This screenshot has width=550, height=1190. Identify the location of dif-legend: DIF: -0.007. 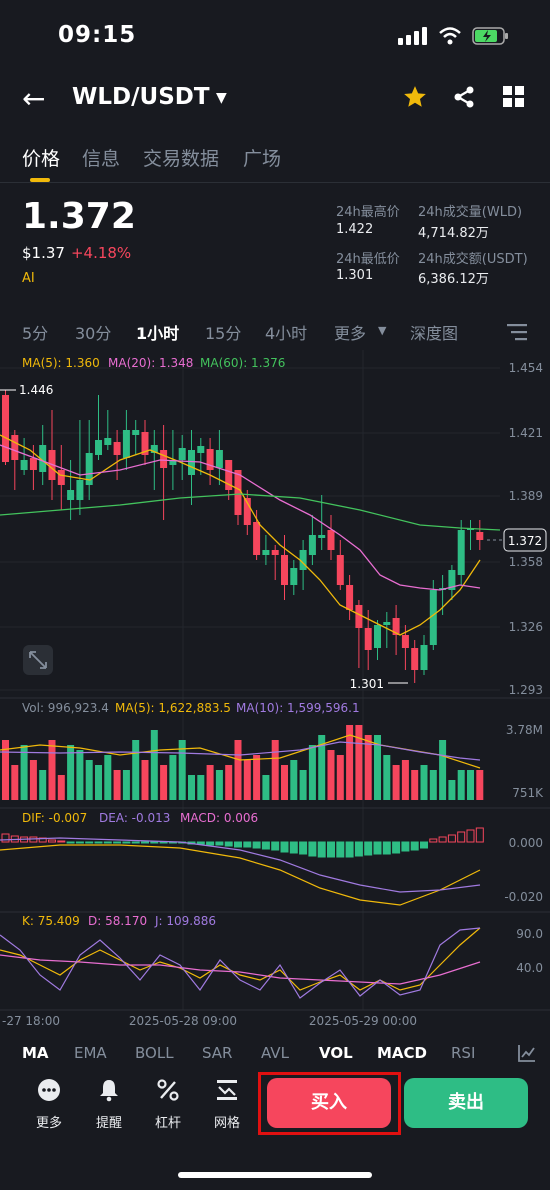
(54, 818).